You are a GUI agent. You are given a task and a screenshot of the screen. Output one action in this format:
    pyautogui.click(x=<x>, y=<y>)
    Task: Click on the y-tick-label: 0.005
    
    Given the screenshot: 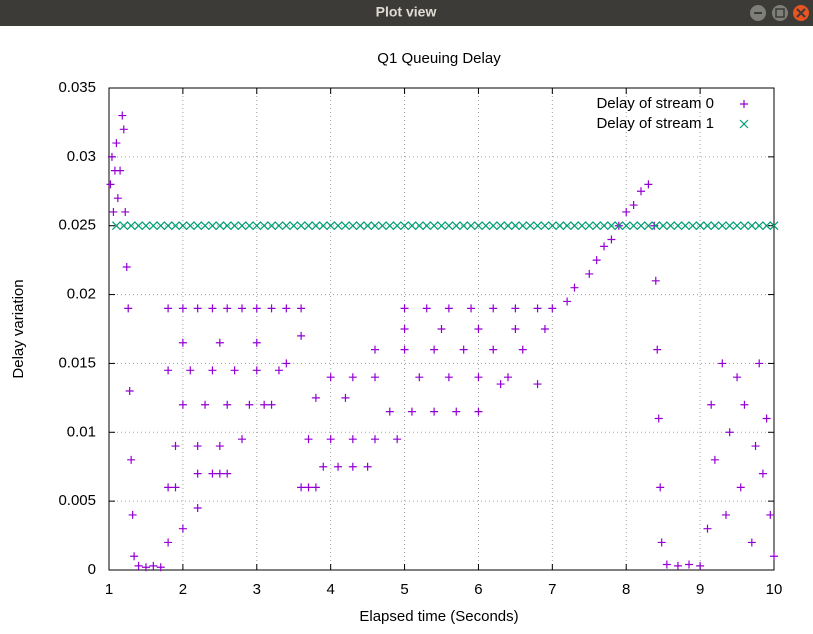 What is the action you would take?
    pyautogui.click(x=77, y=500)
    